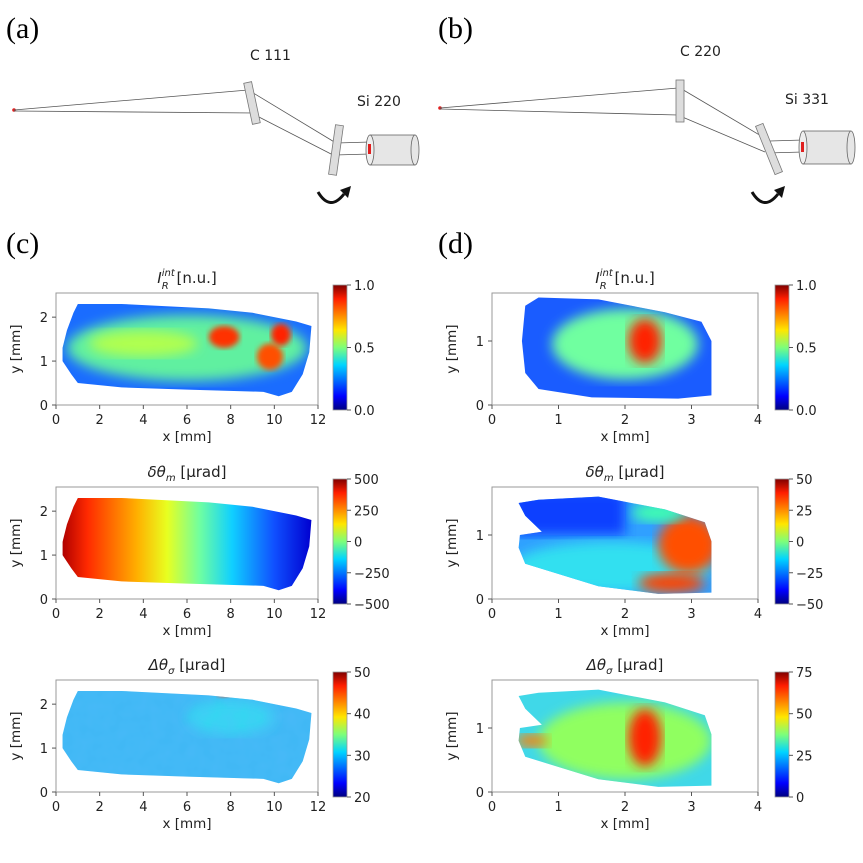 This screenshot has height=863, width=863. I want to click on crystal-si220, so click(336, 150).